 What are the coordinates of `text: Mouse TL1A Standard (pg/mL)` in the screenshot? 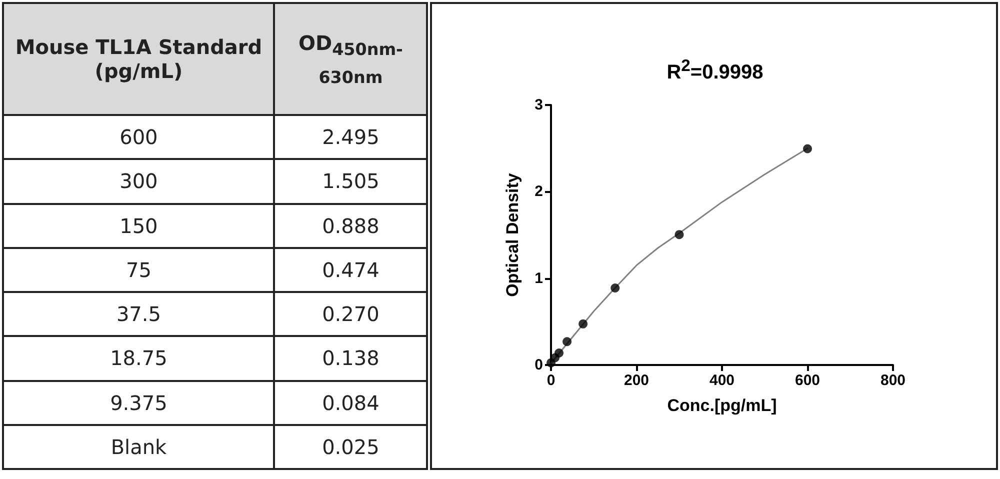 It's located at (138, 59).